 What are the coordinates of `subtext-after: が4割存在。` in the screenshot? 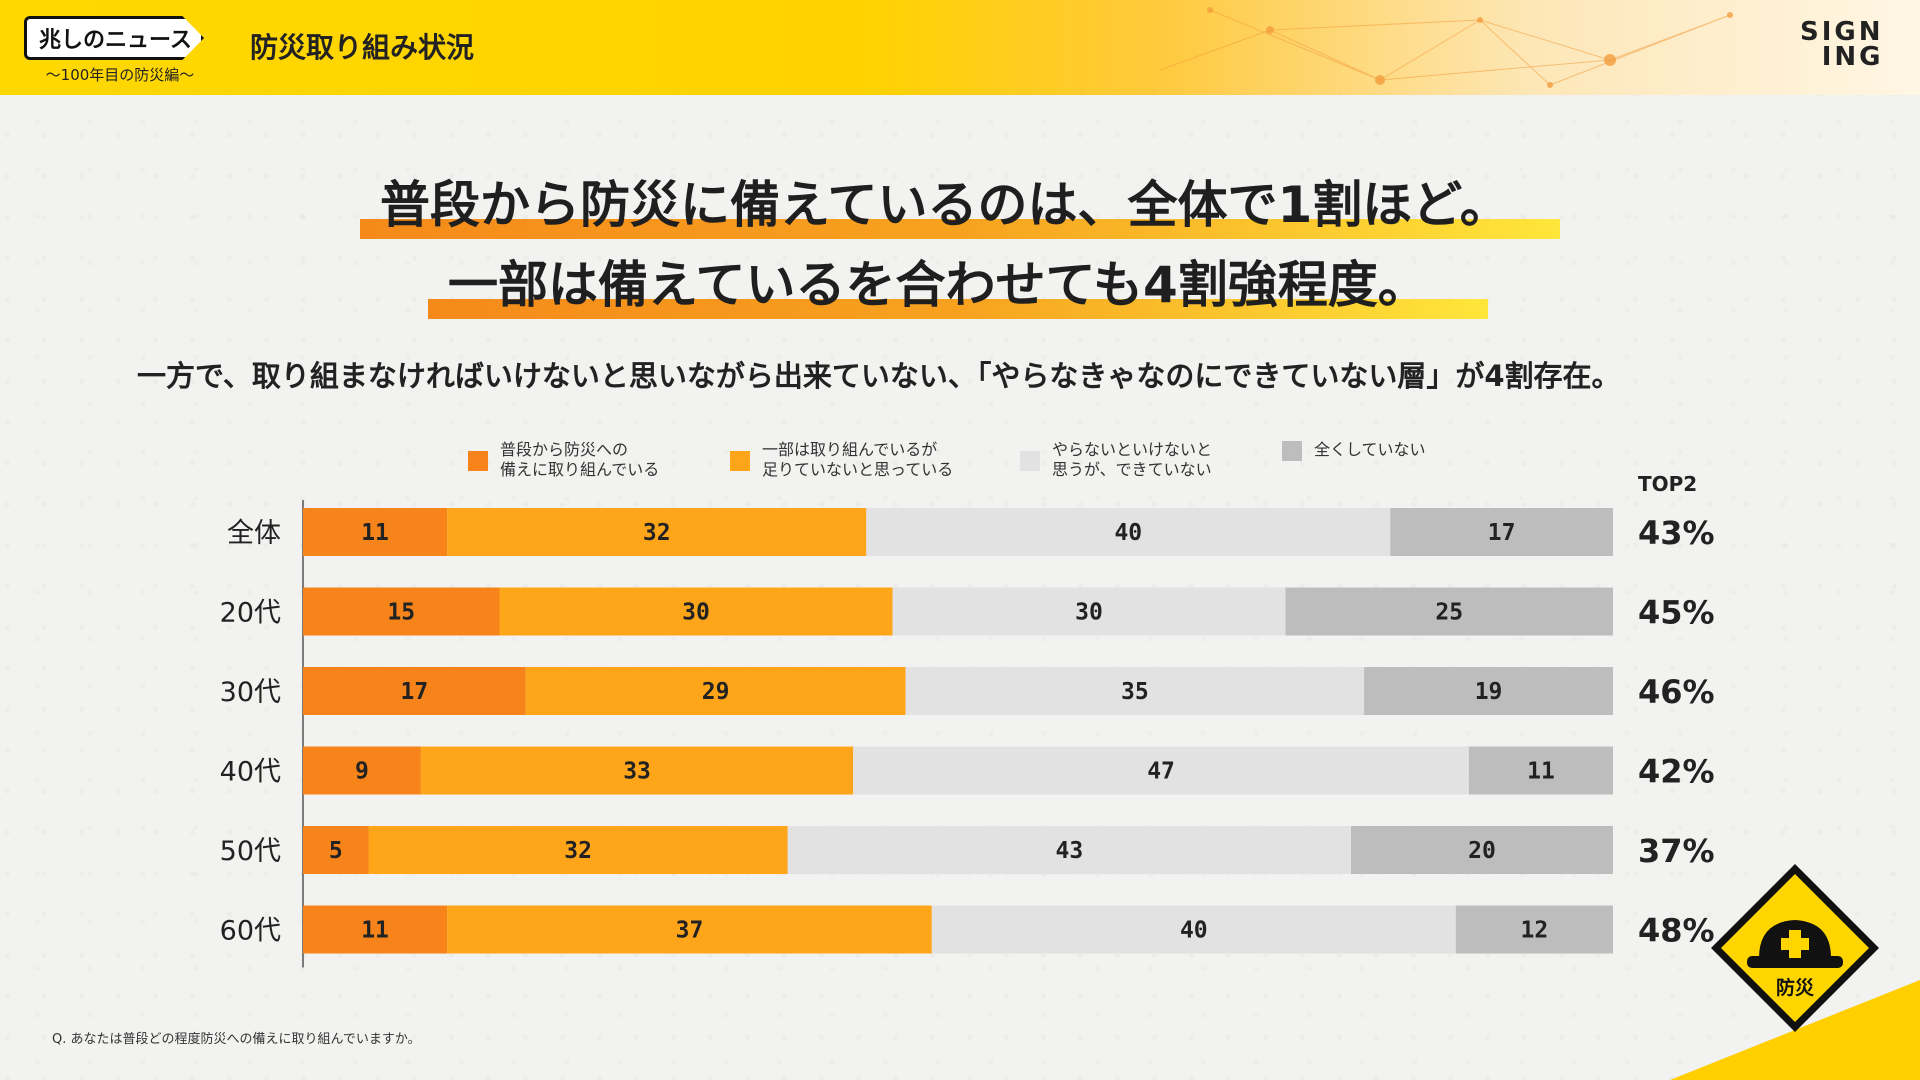 It's located at (1538, 376).